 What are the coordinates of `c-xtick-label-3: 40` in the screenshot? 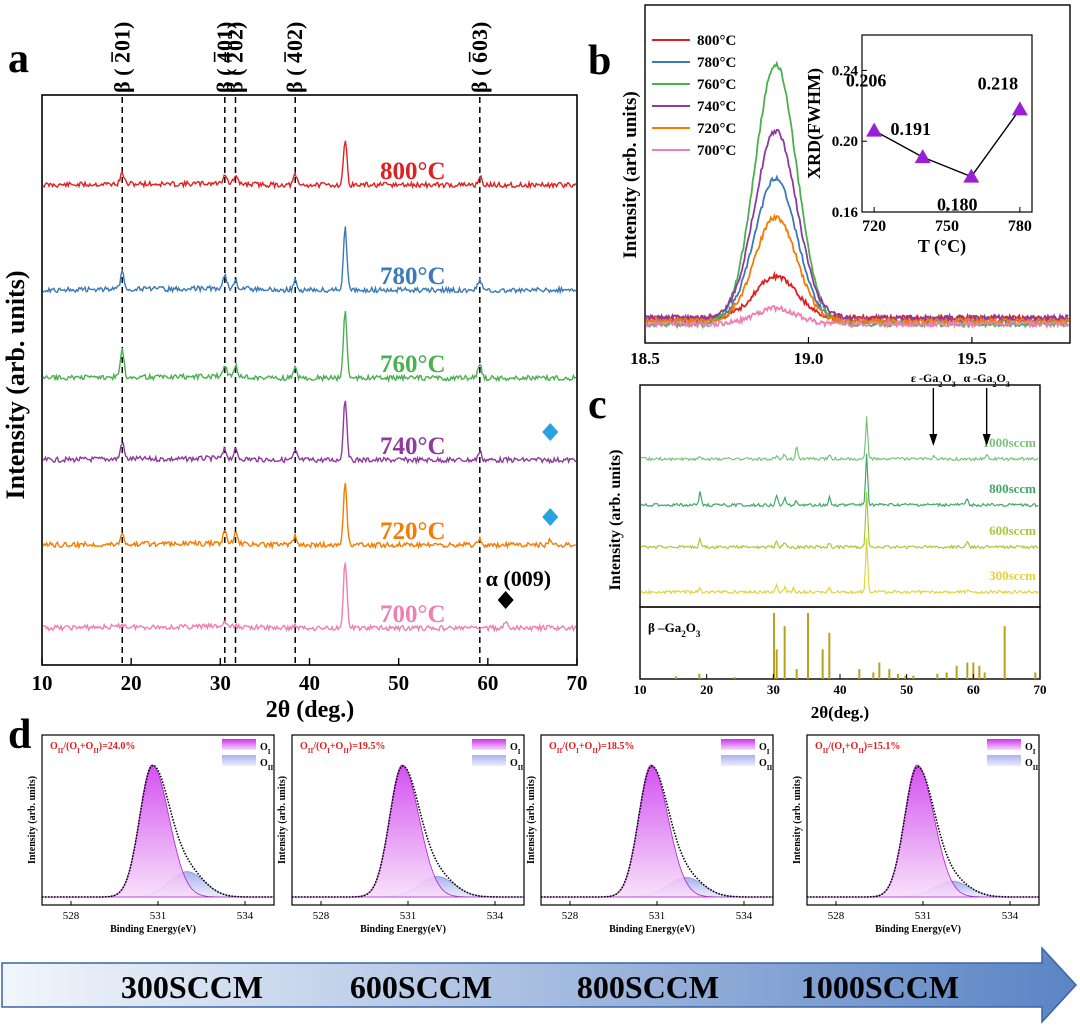 It's located at (840, 689).